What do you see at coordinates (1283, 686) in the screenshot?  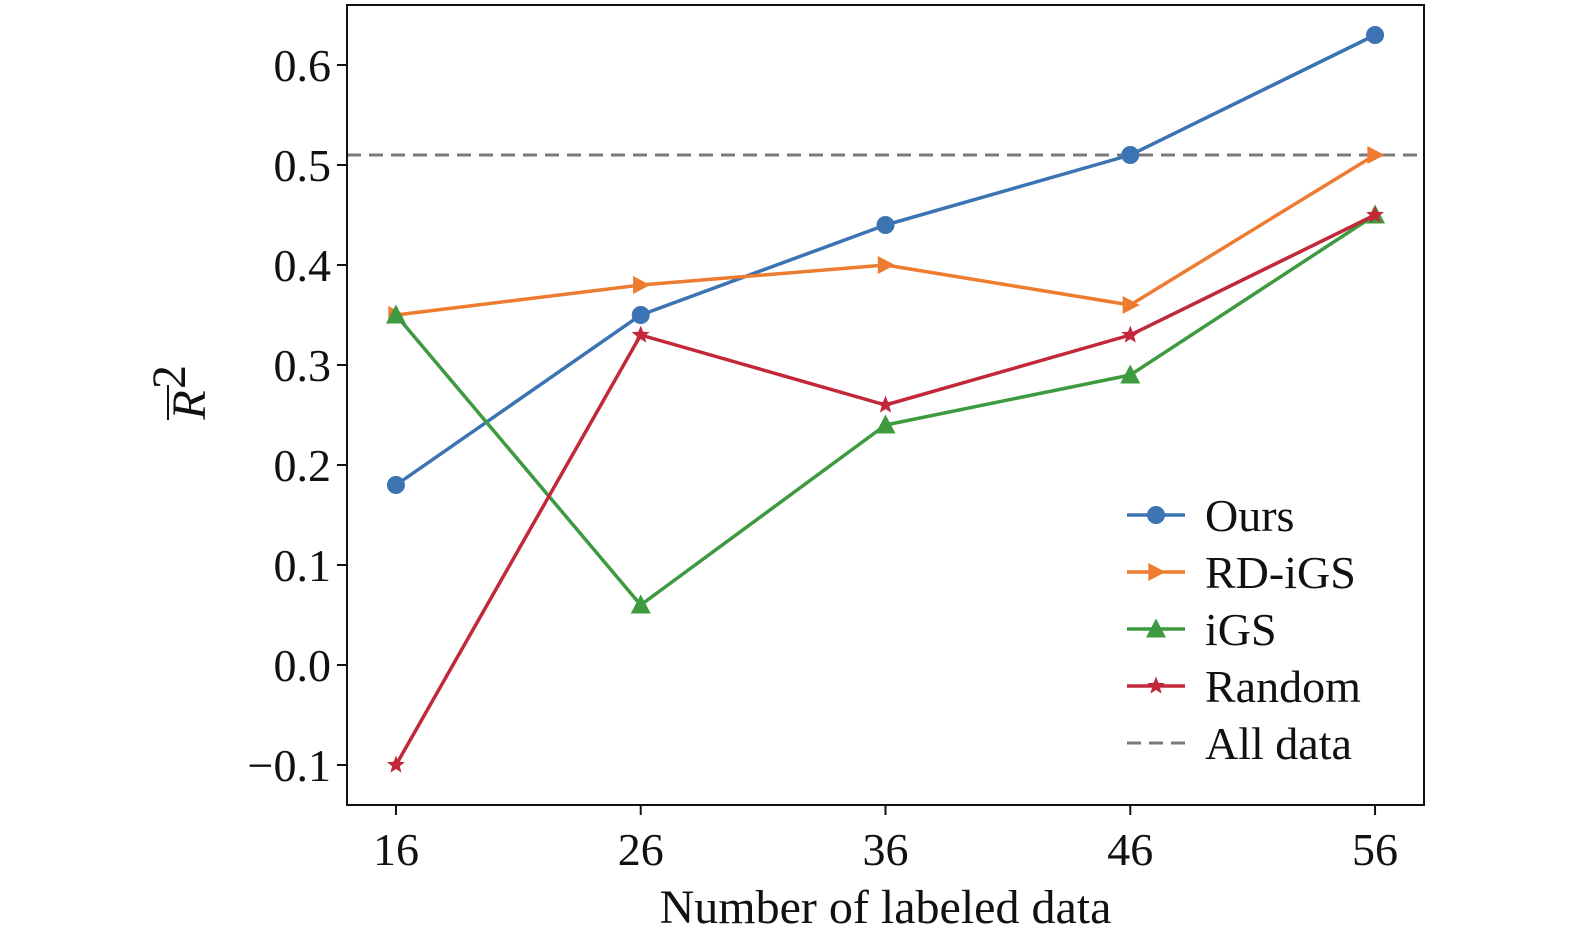 I see `legend-label-random: Random` at bounding box center [1283, 686].